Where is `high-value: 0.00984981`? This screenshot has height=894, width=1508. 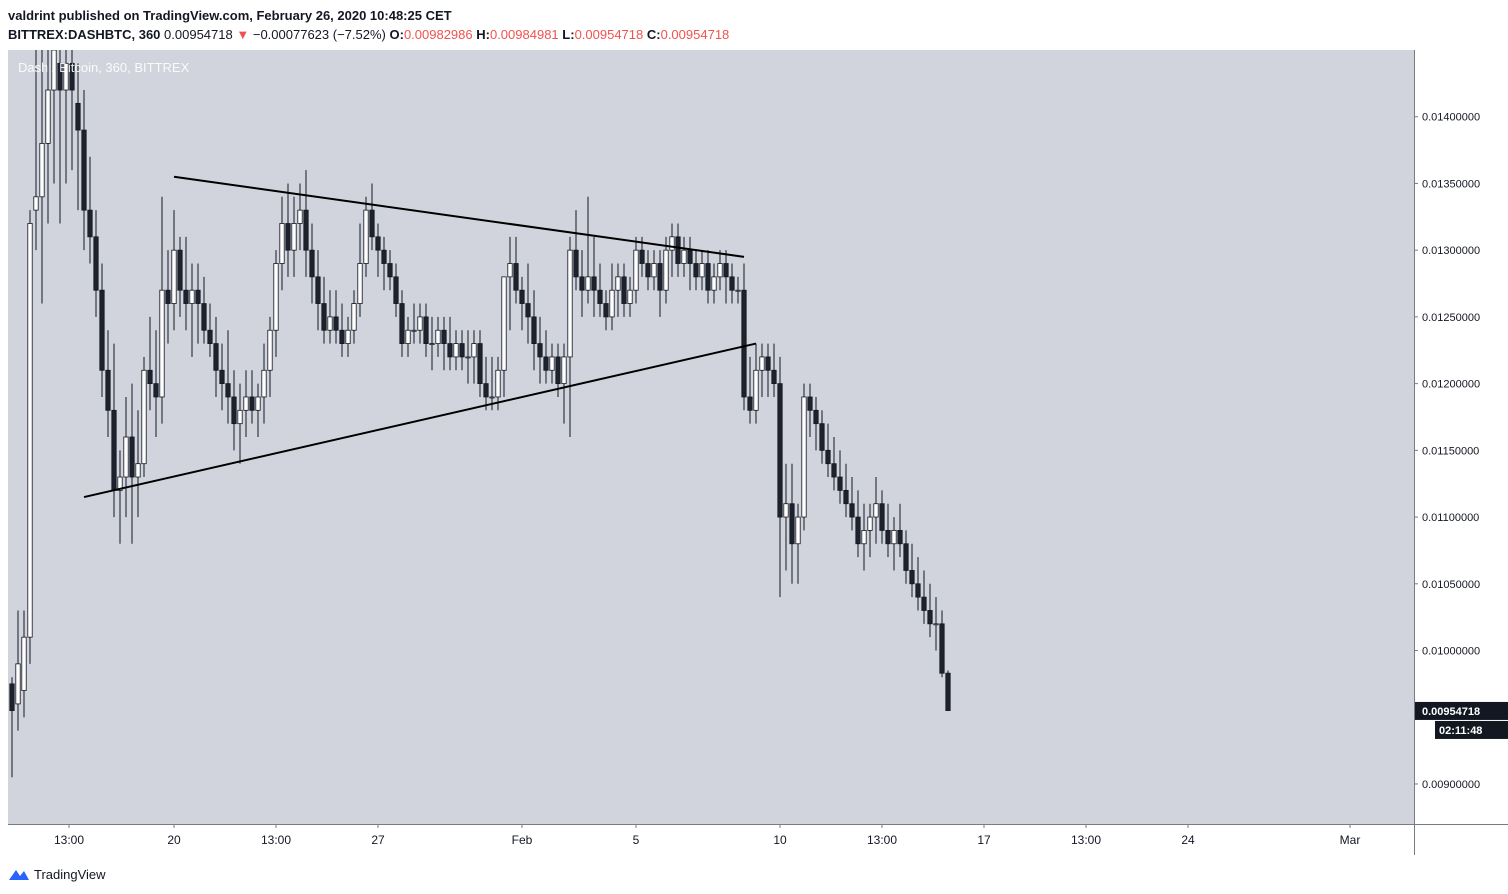
high-value: 0.00984981 is located at coordinates (524, 34).